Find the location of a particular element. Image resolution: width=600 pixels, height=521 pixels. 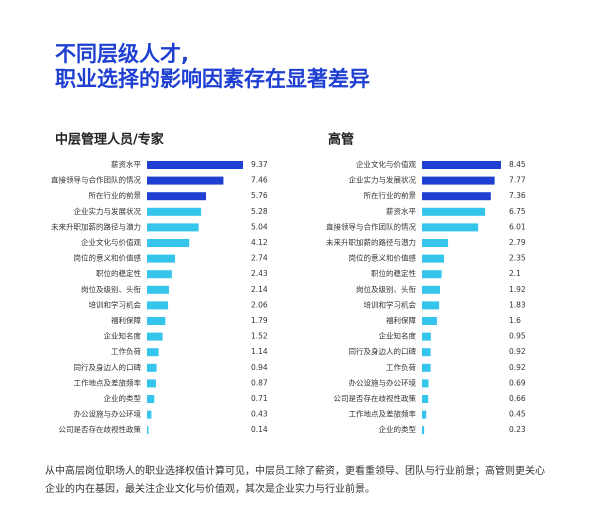

value-label: 2.35 is located at coordinates (517, 258).